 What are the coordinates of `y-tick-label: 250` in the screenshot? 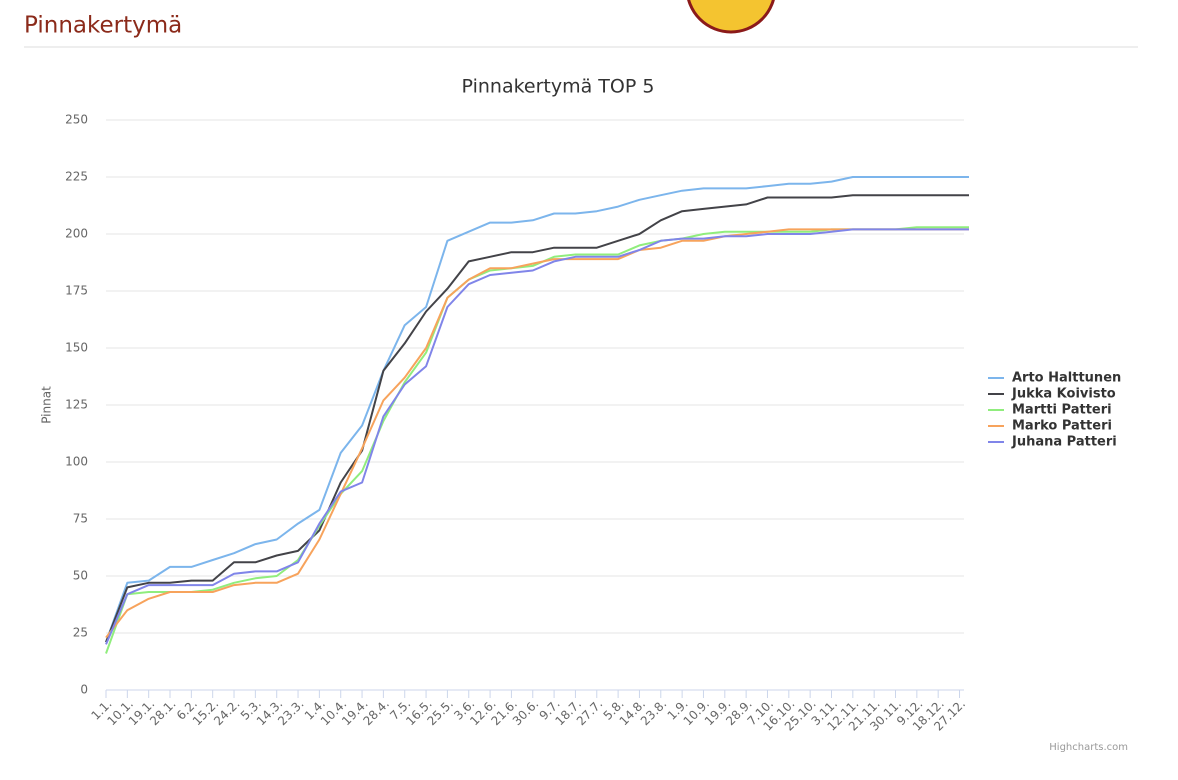 It's located at (76, 120).